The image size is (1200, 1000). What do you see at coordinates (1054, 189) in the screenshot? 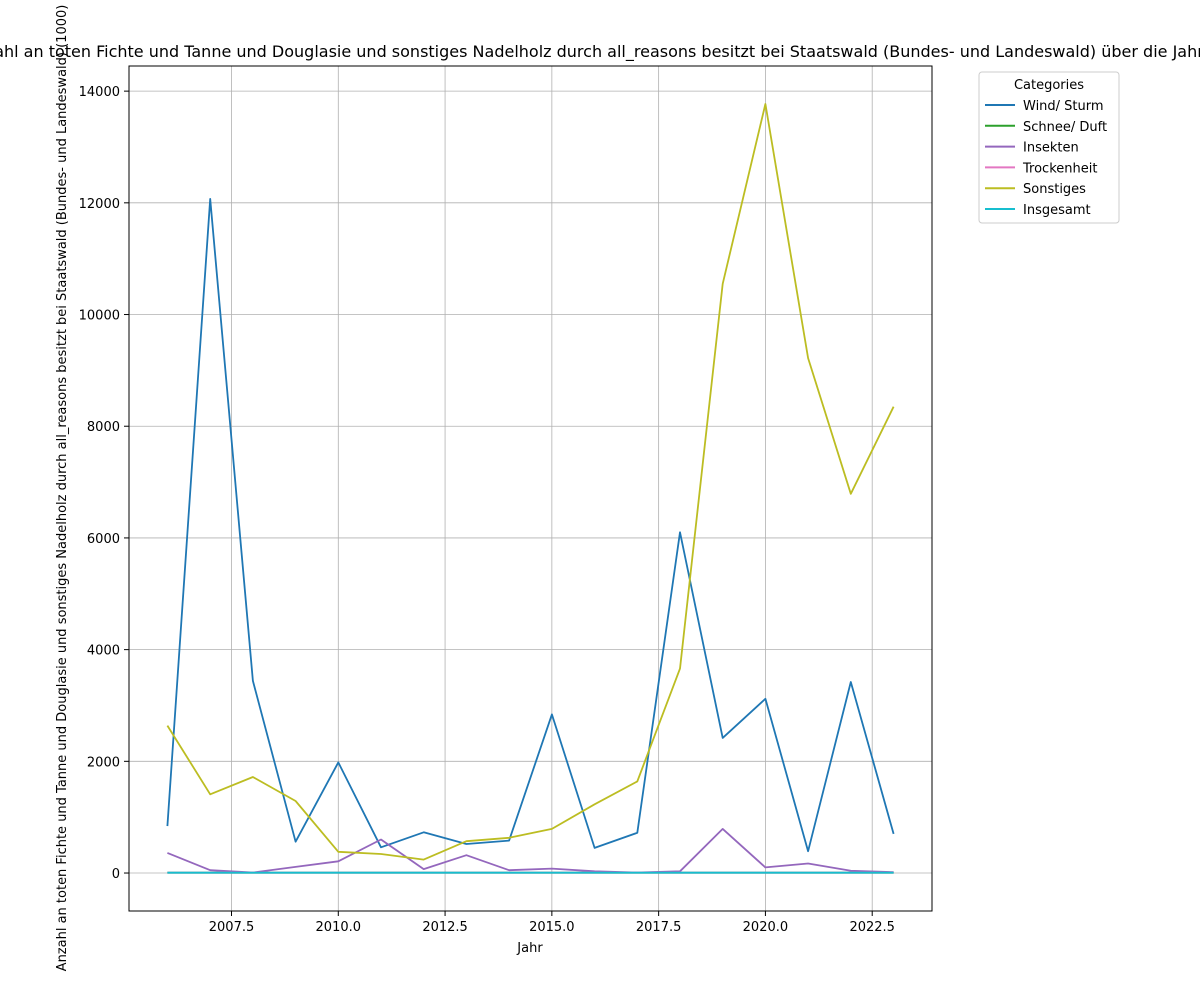
I see `legend-label: Sonstiges` at bounding box center [1054, 189].